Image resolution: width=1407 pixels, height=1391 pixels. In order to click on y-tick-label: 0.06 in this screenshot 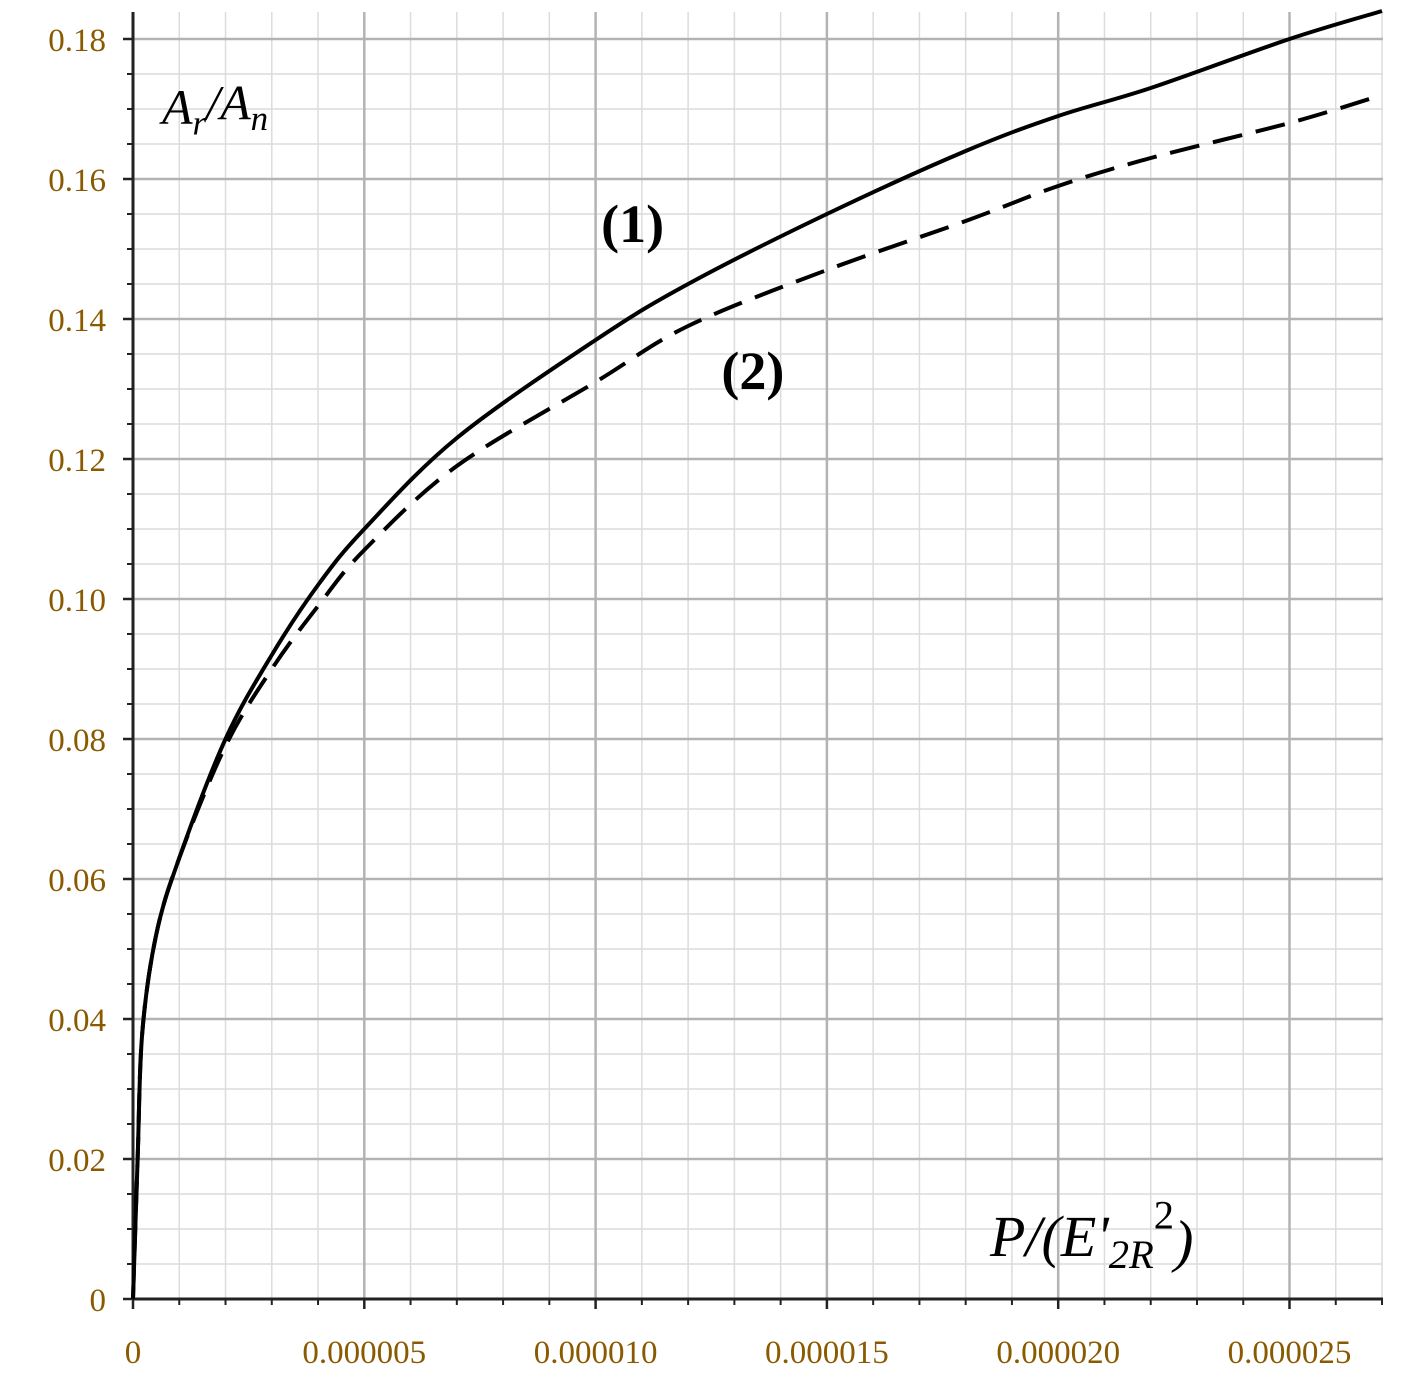, I will do `click(77, 881)`.